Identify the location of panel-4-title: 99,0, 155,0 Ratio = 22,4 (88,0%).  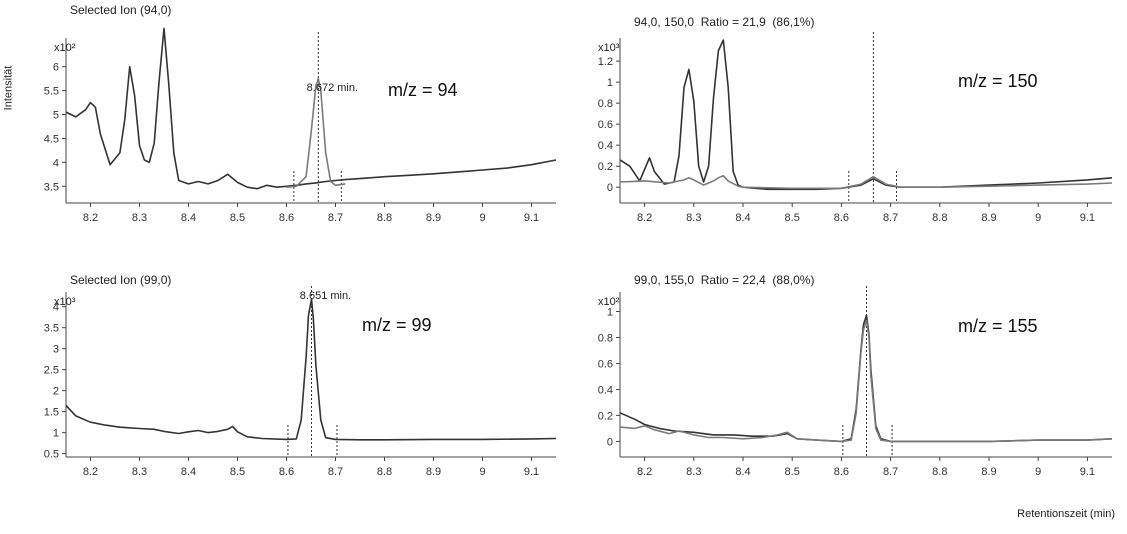
(724, 280).